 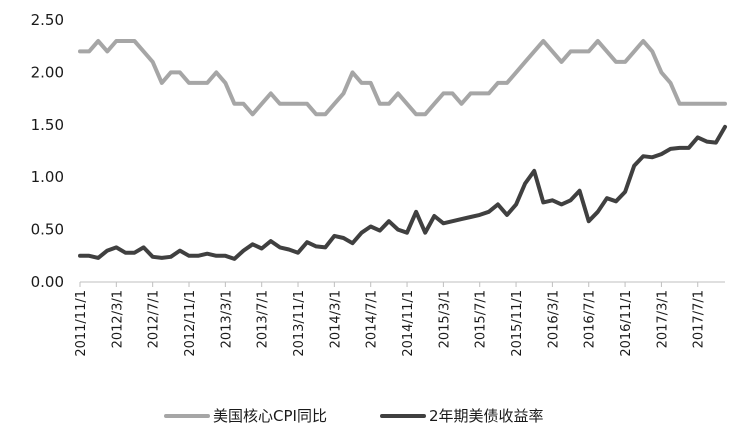 I want to click on x-tick-label: 2014/3/1, so click(x=335, y=319).